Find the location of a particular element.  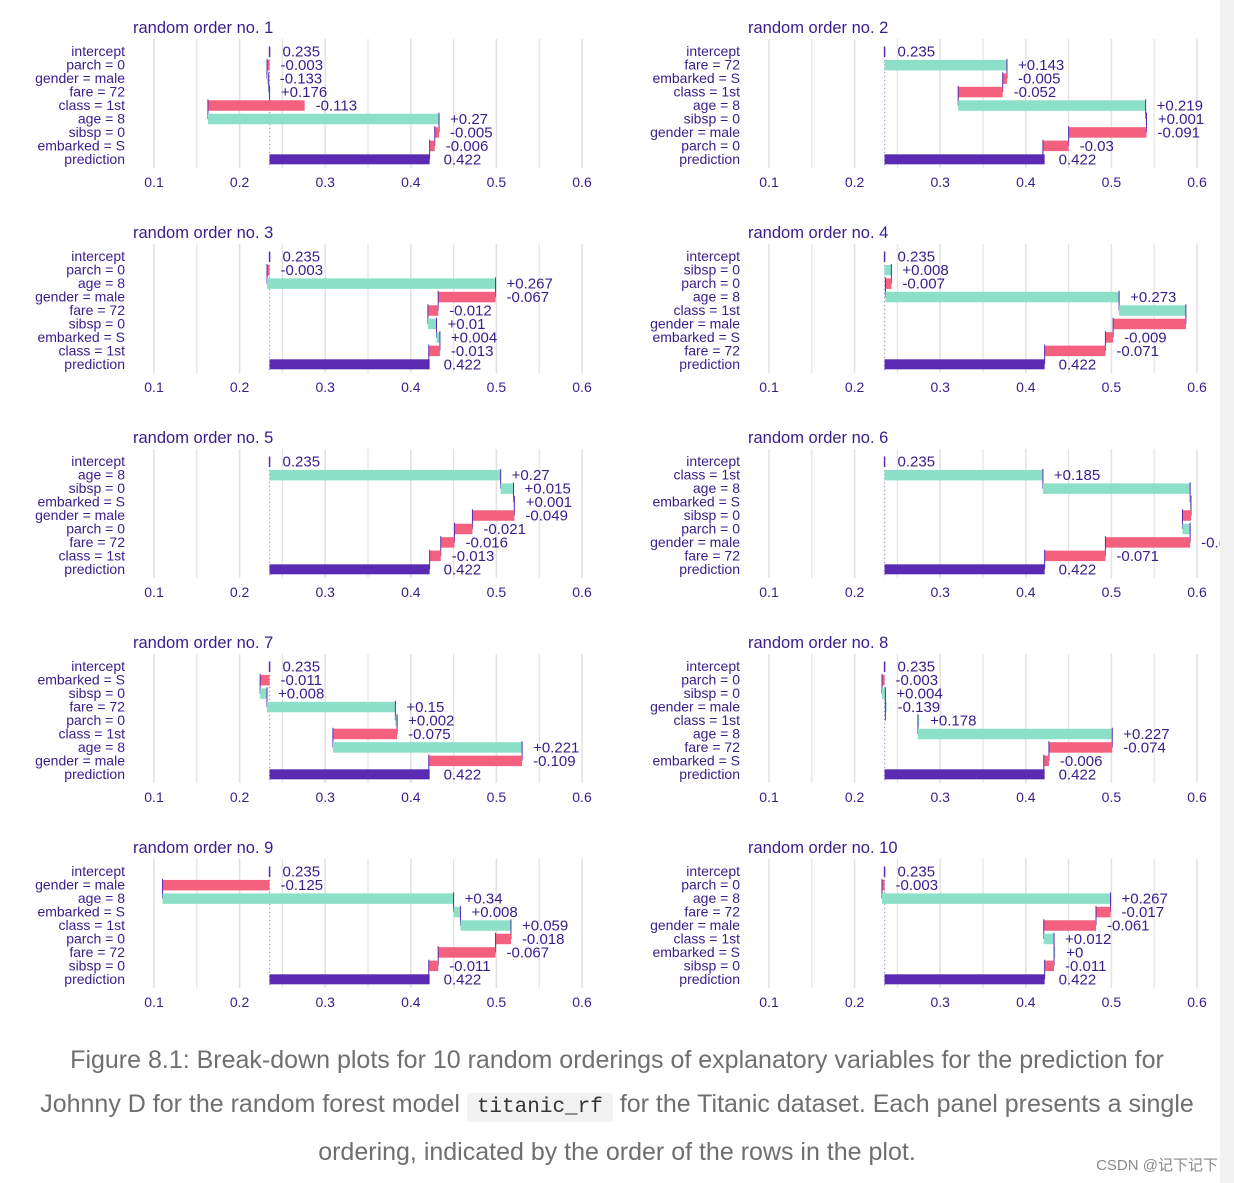

value-label: +0.059 is located at coordinates (545, 926).